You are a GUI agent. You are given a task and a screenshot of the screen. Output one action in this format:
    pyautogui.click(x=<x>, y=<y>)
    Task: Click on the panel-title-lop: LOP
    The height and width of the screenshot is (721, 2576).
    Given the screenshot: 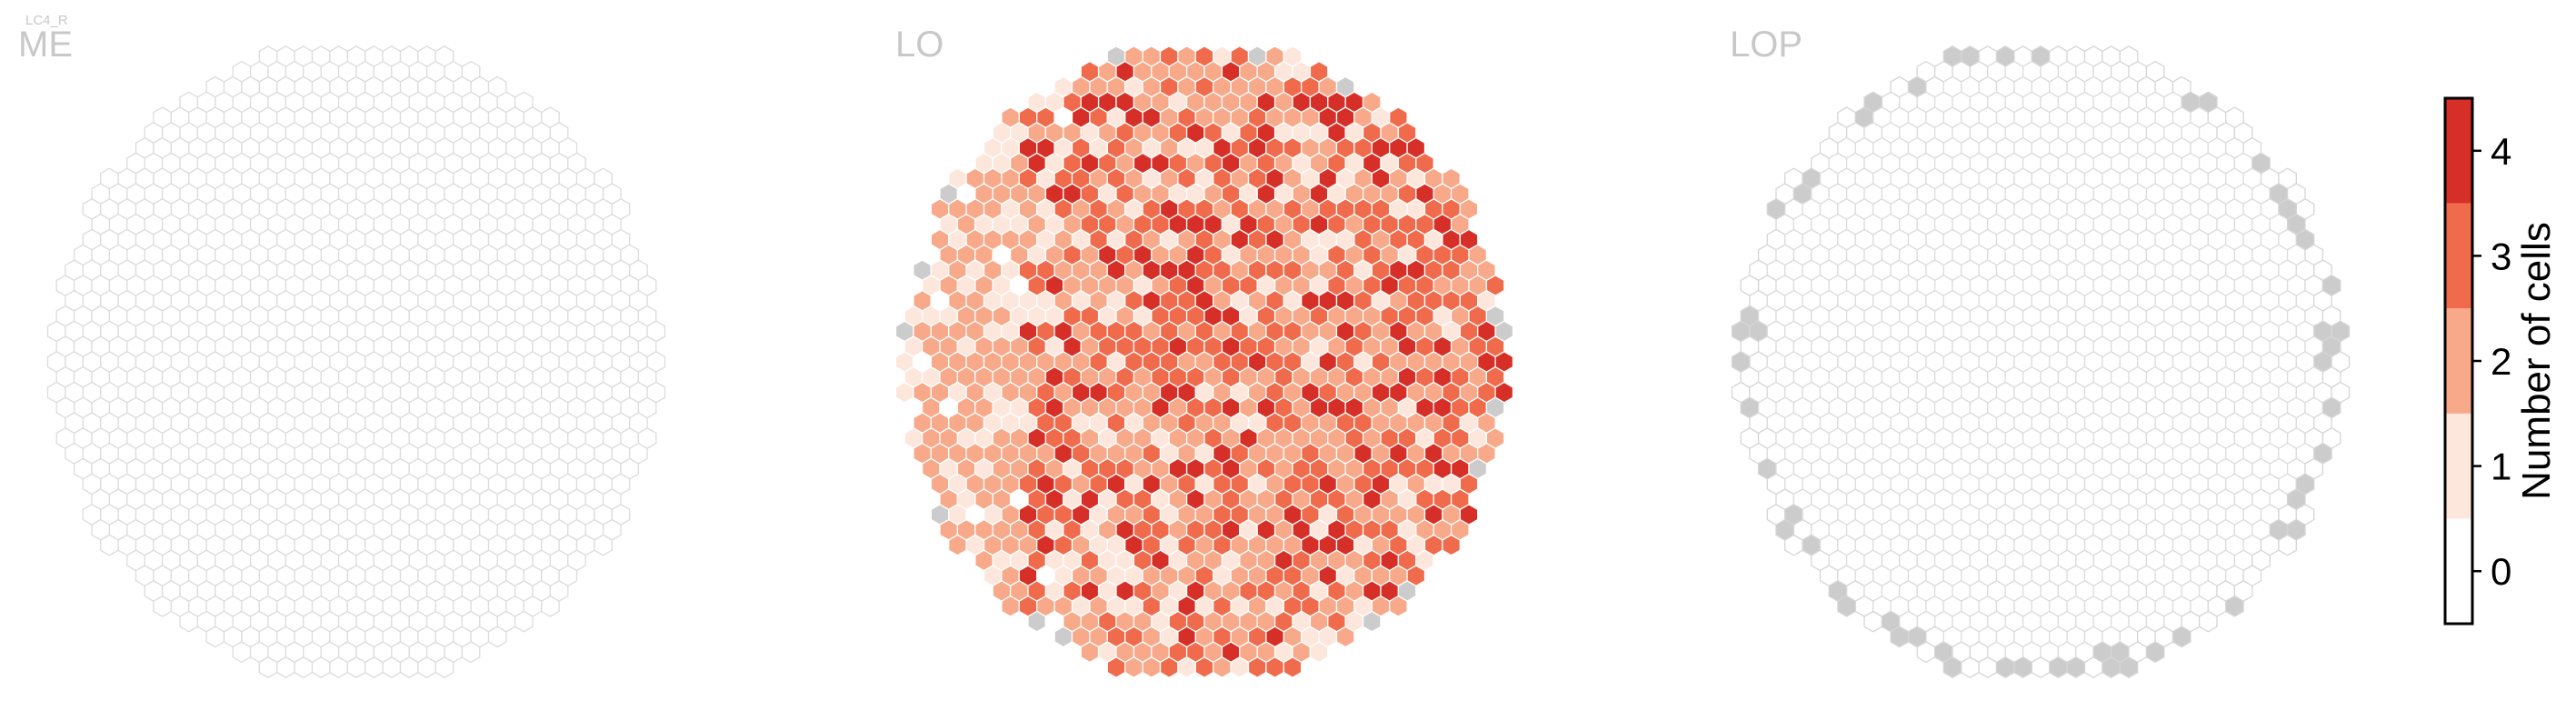 What is the action you would take?
    pyautogui.click(x=1766, y=45)
    